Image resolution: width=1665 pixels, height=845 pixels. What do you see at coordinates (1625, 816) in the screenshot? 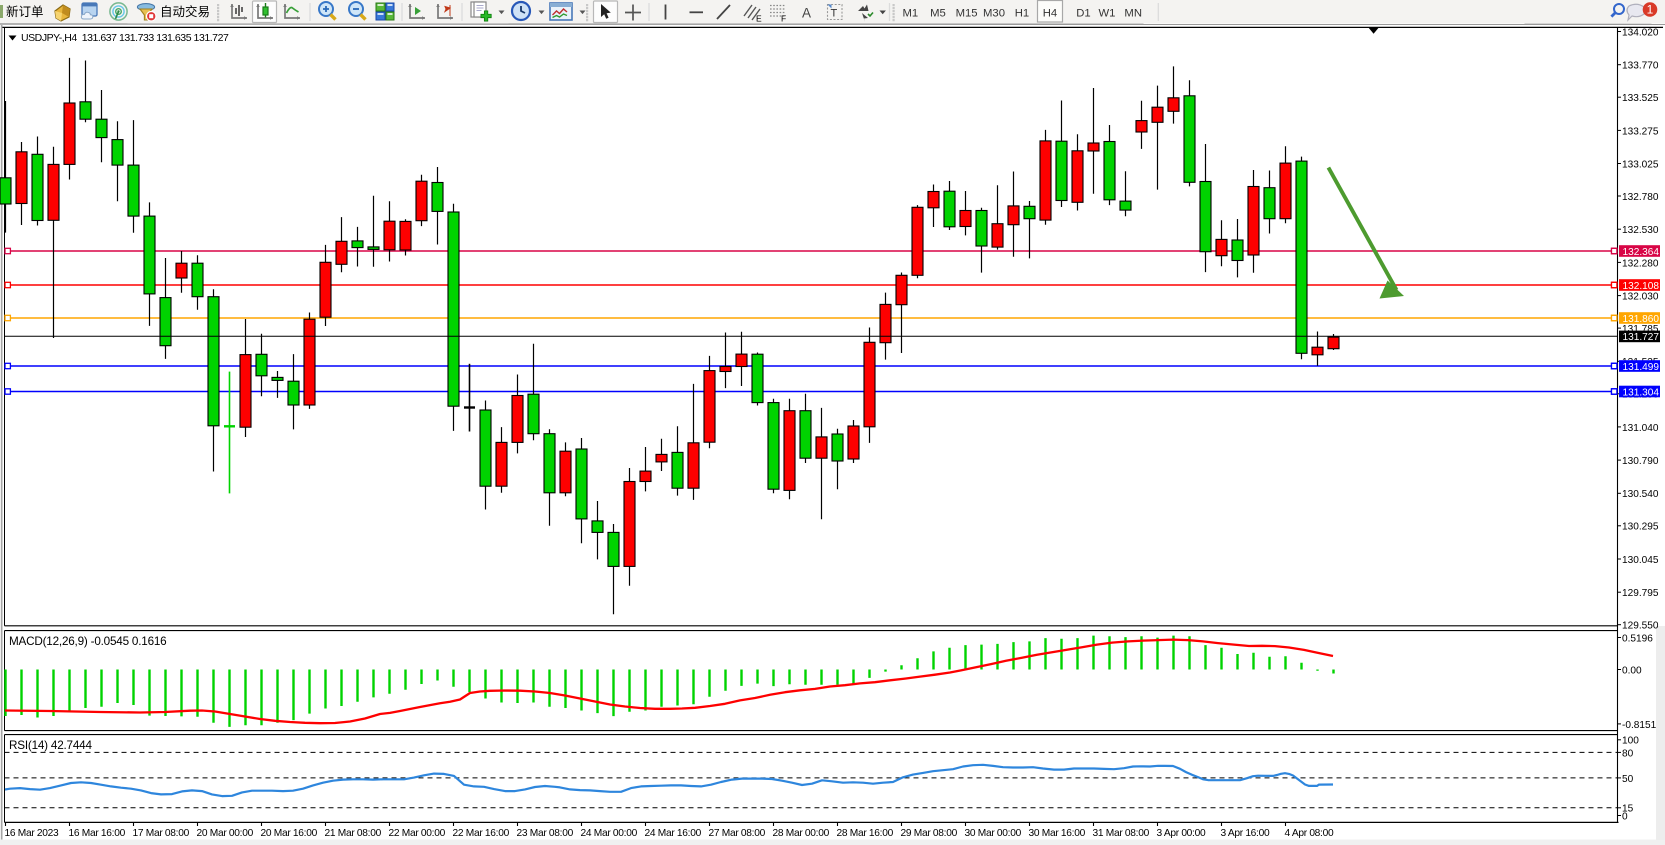
I see `svg-text: 0` at bounding box center [1625, 816].